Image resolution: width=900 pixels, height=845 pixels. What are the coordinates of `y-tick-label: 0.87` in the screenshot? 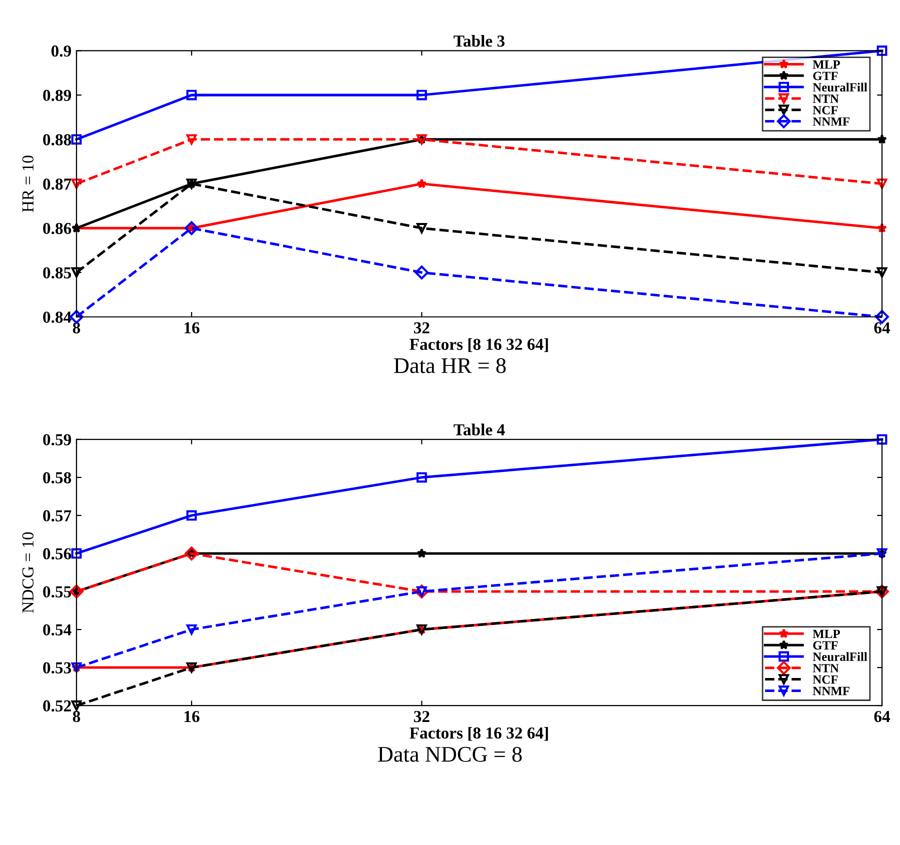 It's located at (57, 184).